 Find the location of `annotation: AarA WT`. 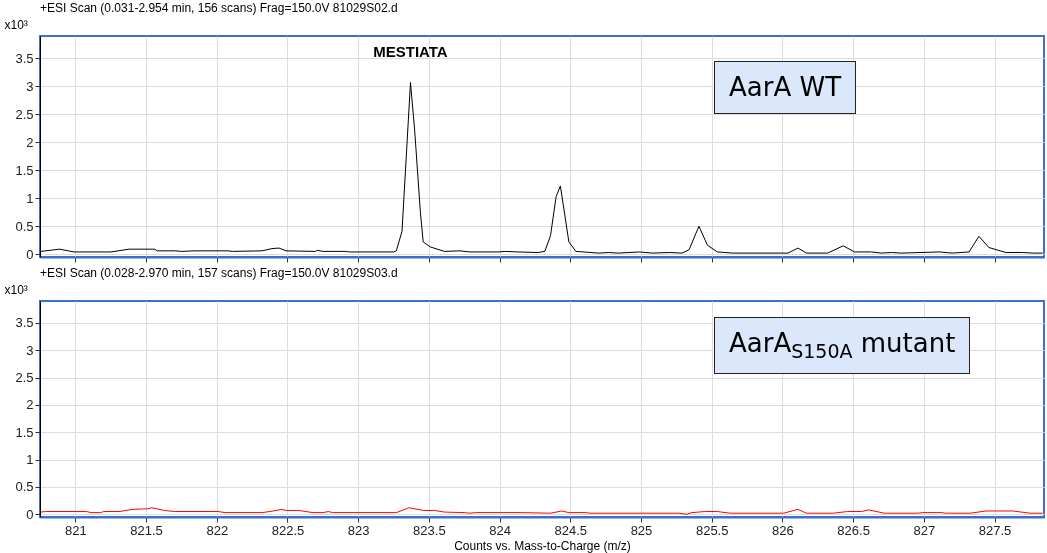

annotation: AarA WT is located at coordinates (785, 88).